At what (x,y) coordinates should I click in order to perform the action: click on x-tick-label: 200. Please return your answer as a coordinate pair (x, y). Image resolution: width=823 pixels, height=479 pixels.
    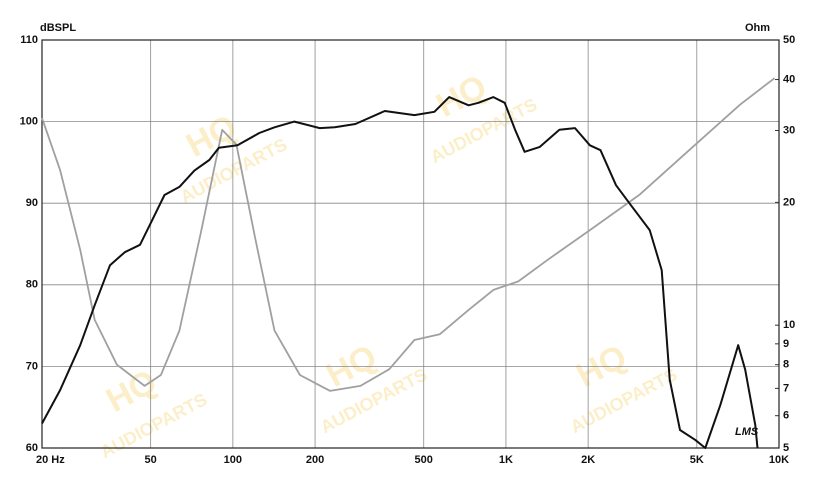
    Looking at the image, I should click on (315, 460).